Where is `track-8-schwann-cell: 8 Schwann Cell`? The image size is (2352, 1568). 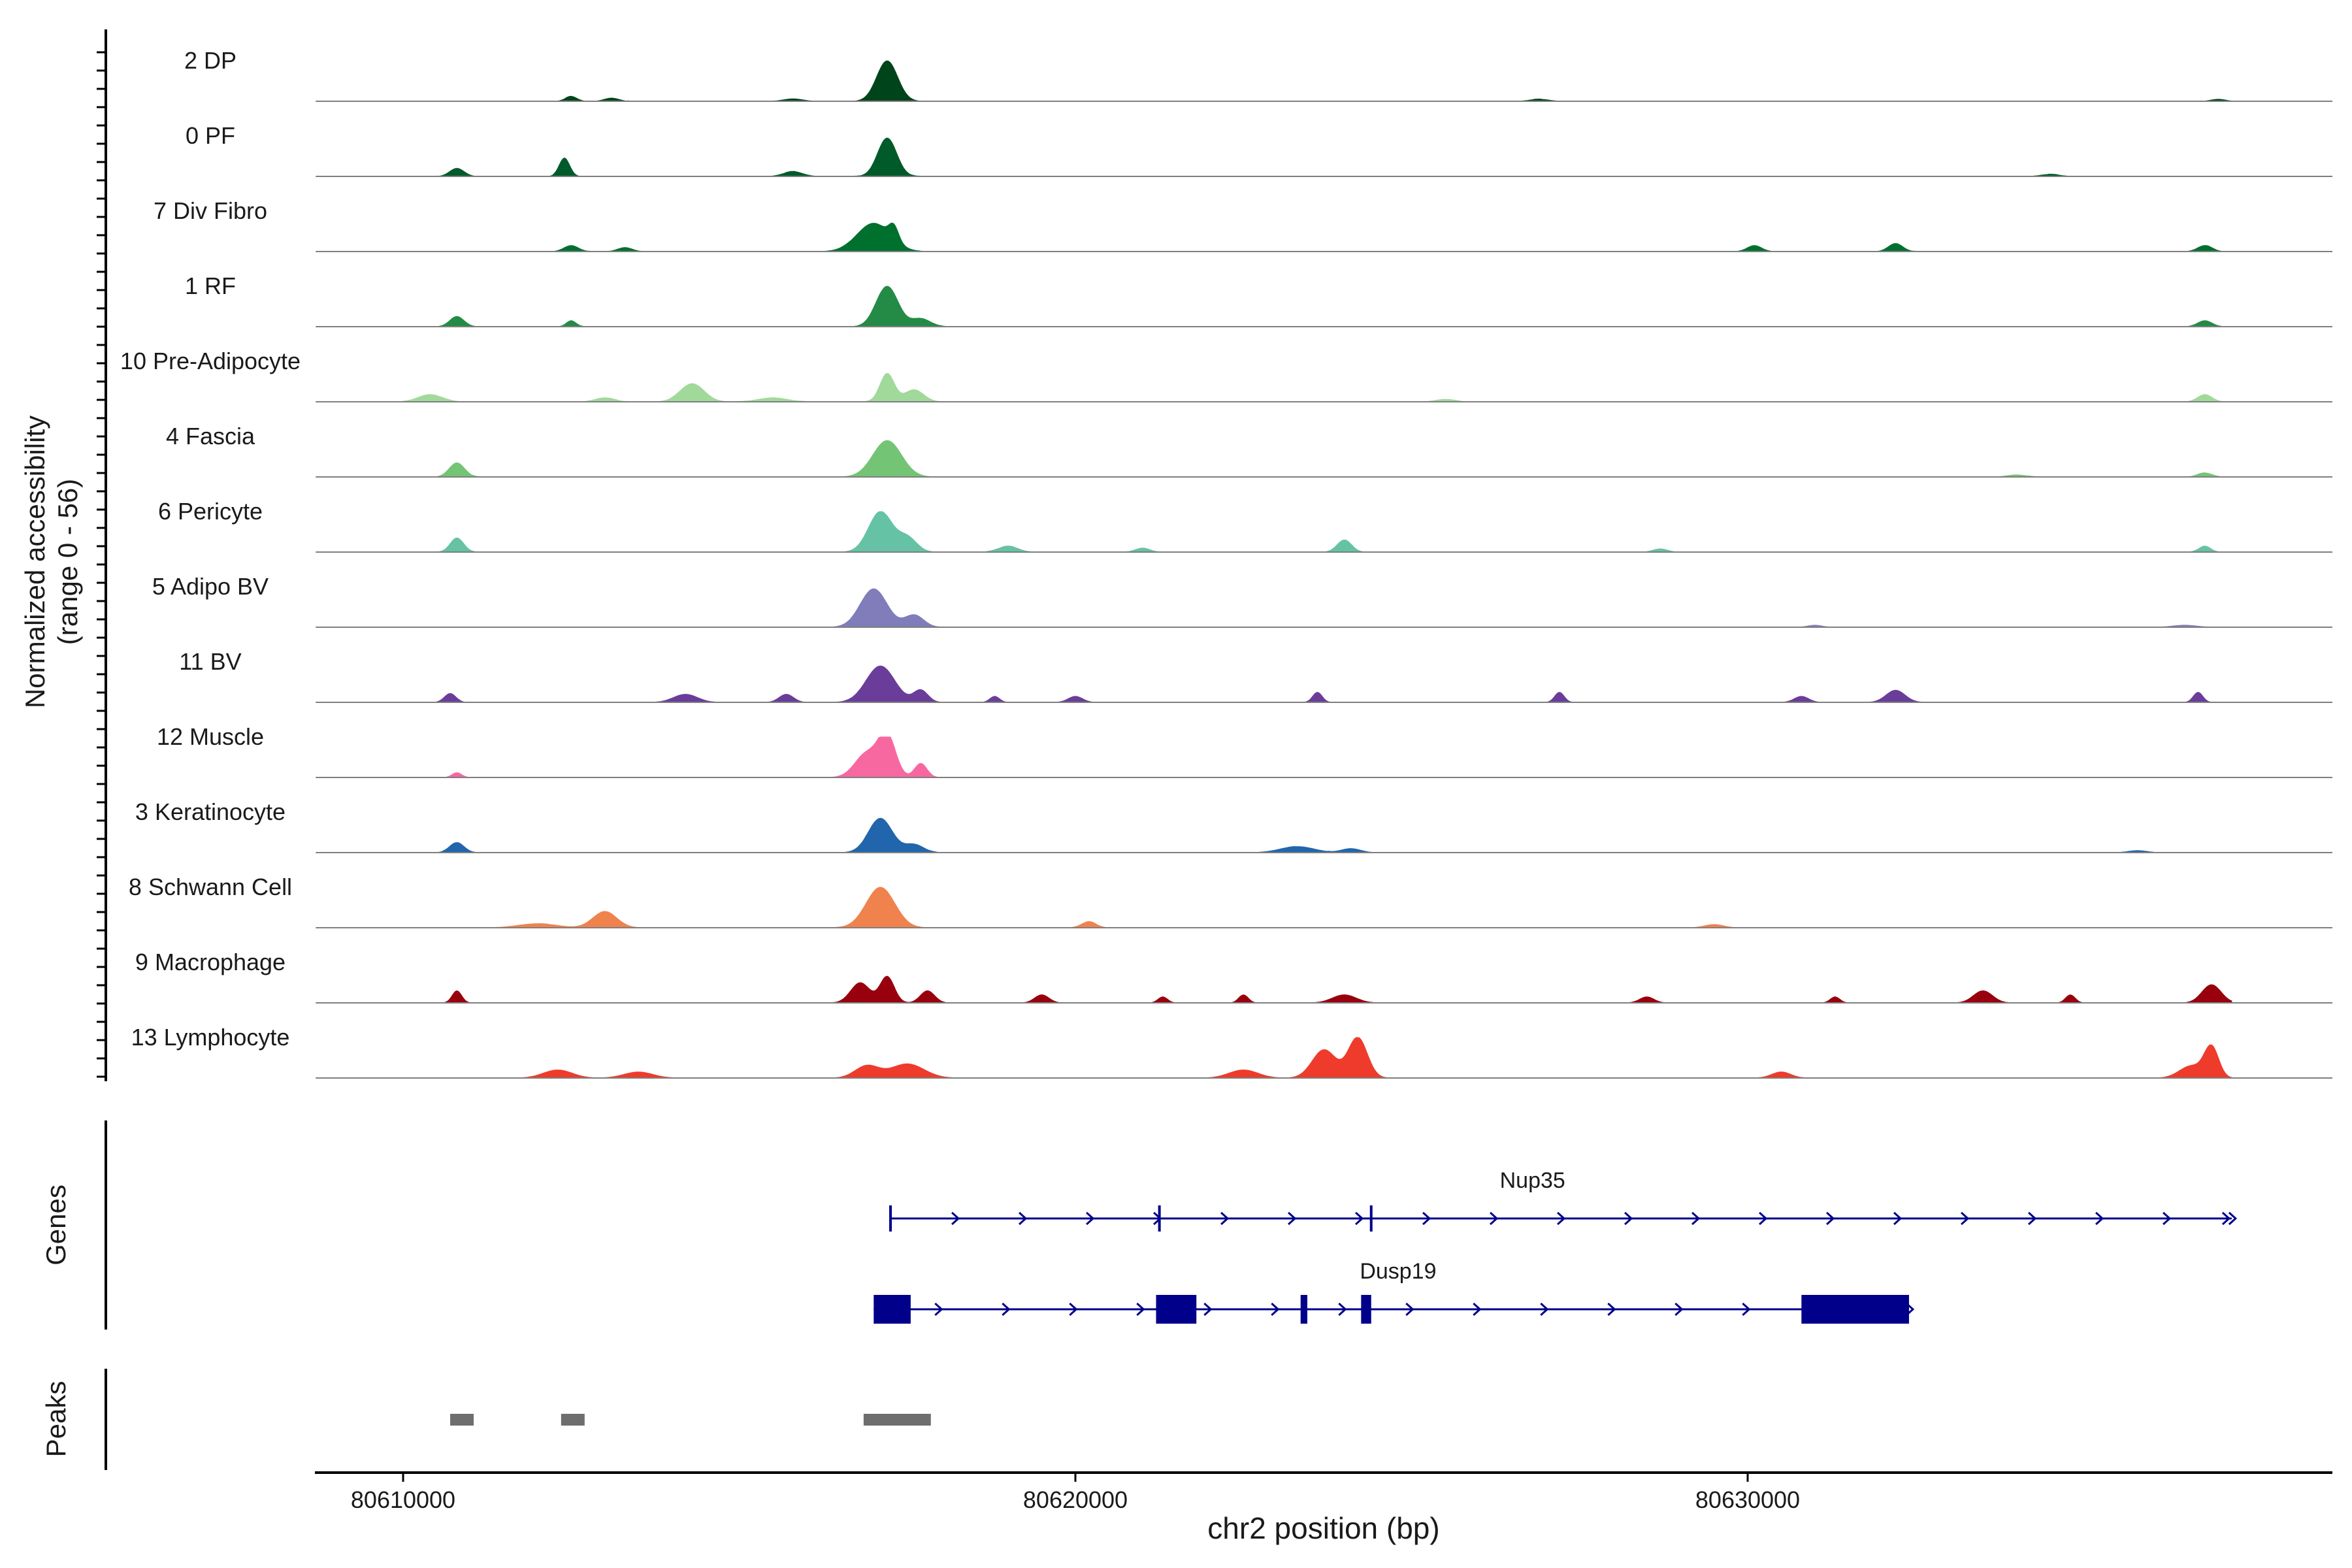 track-8-schwann-cell: 8 Schwann Cell is located at coordinates (1230, 901).